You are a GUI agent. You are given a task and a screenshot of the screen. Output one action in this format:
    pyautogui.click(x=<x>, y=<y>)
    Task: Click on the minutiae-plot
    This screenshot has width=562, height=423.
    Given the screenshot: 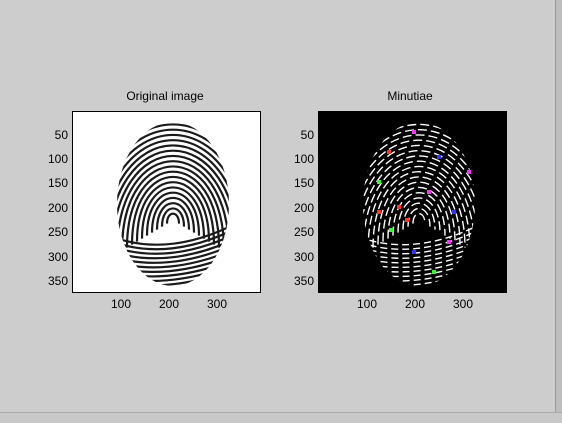 What is the action you would take?
    pyautogui.click(x=412, y=202)
    